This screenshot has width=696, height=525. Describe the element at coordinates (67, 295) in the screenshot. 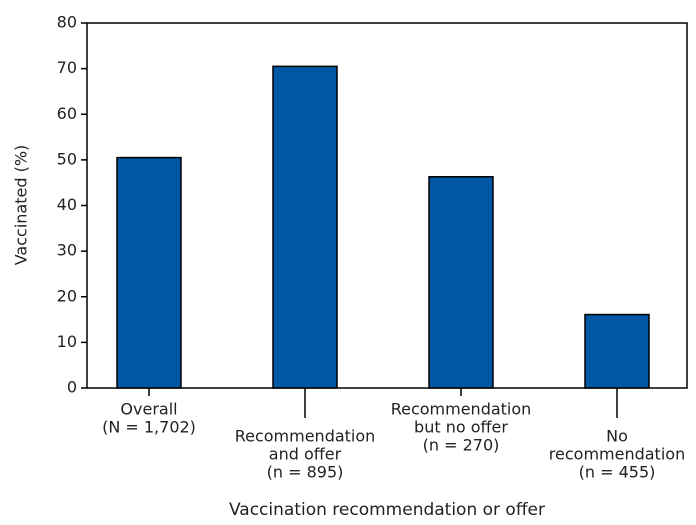

I see `y-tick-label: 20` at that location.